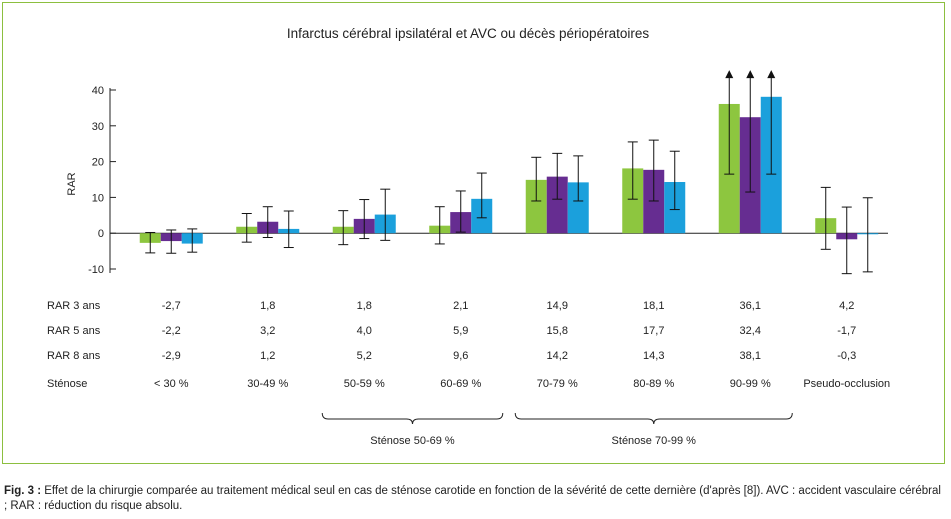 The image size is (951, 519). I want to click on table-cell: 38,1, so click(750, 356).